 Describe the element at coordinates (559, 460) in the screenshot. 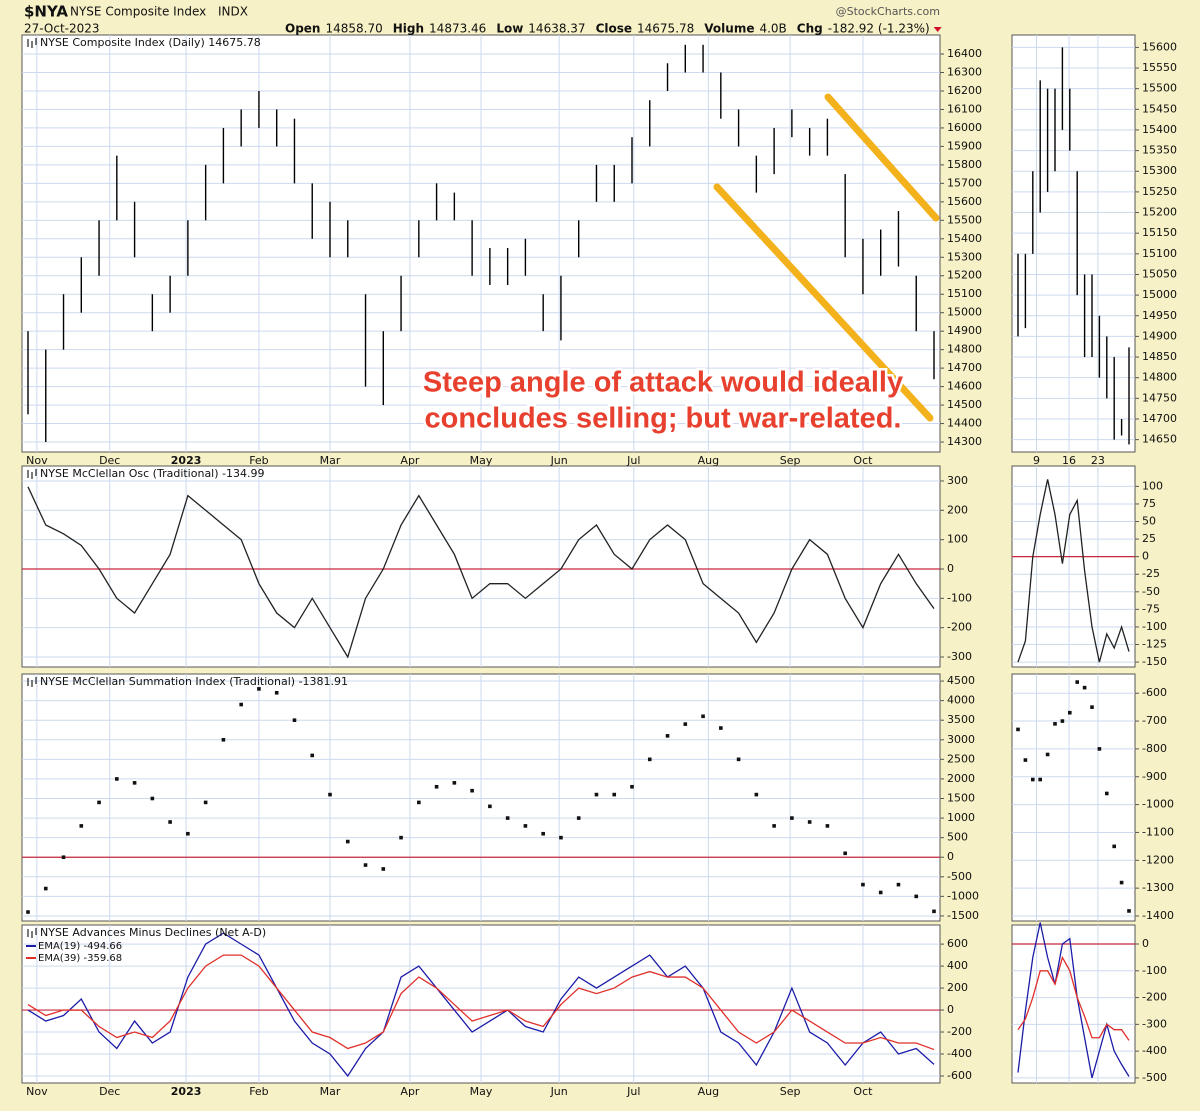

I see `x-tick-label: Jun` at that location.